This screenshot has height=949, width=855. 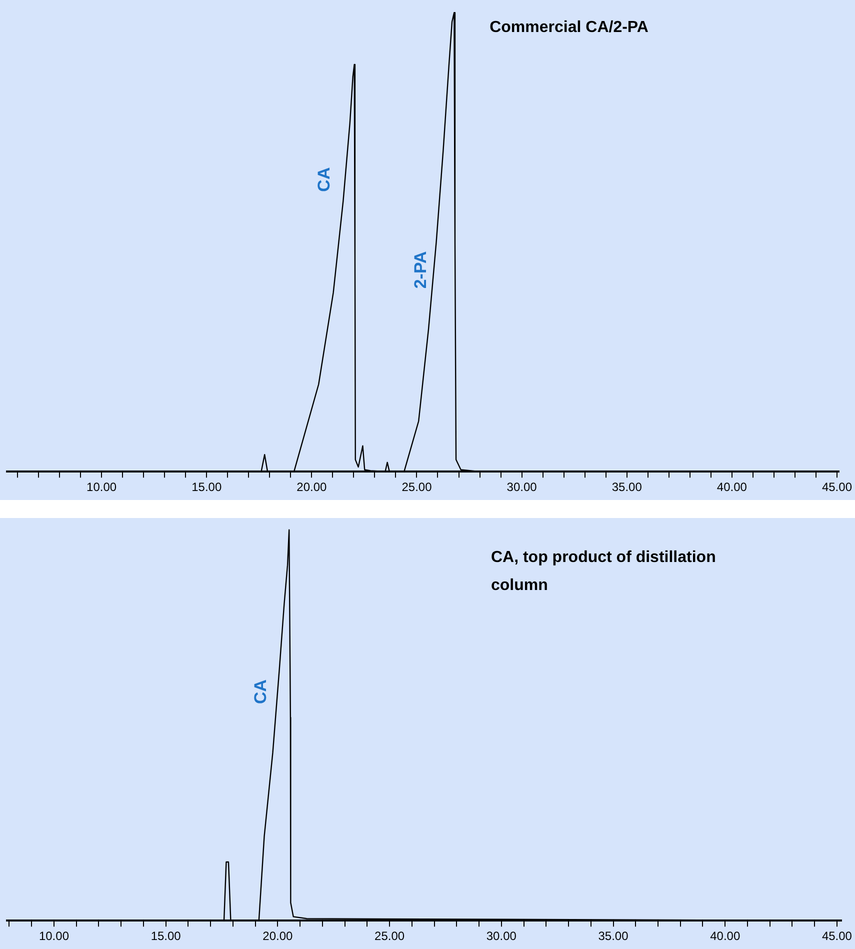 What do you see at coordinates (420, 270) in the screenshot?
I see `annotation: 2-PA` at bounding box center [420, 270].